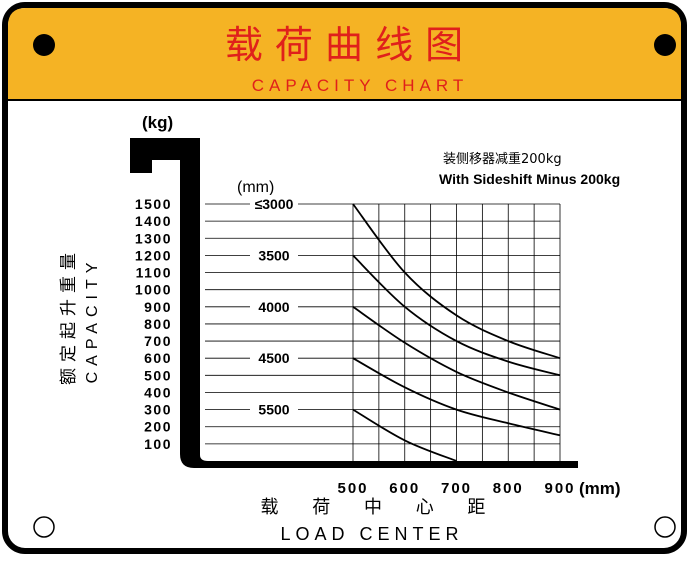 The height and width of the screenshot is (561, 689). What do you see at coordinates (158, 307) in the screenshot?
I see `y-tick-label-900: 900` at bounding box center [158, 307].